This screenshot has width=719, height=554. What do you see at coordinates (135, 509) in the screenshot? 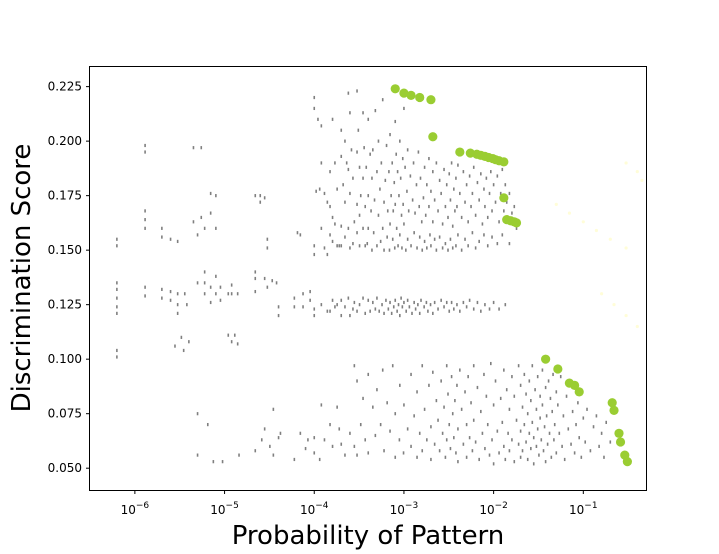
I see `x-tick-label-0: 10⁻⁶` at bounding box center [135, 509].